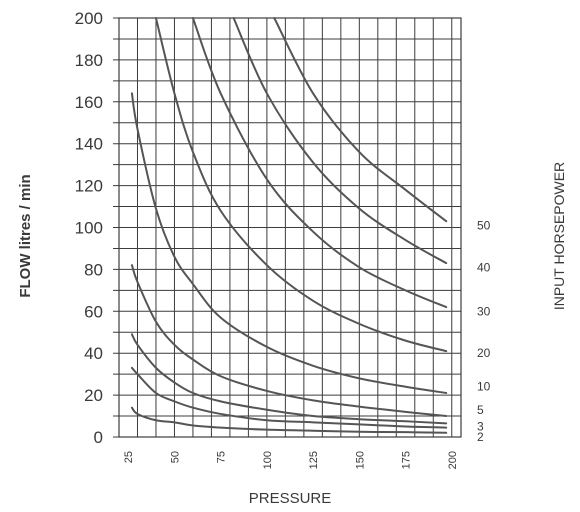 This screenshot has width=580, height=512. Describe the element at coordinates (407, 460) in the screenshot. I see `x-tick-label: 175` at that location.